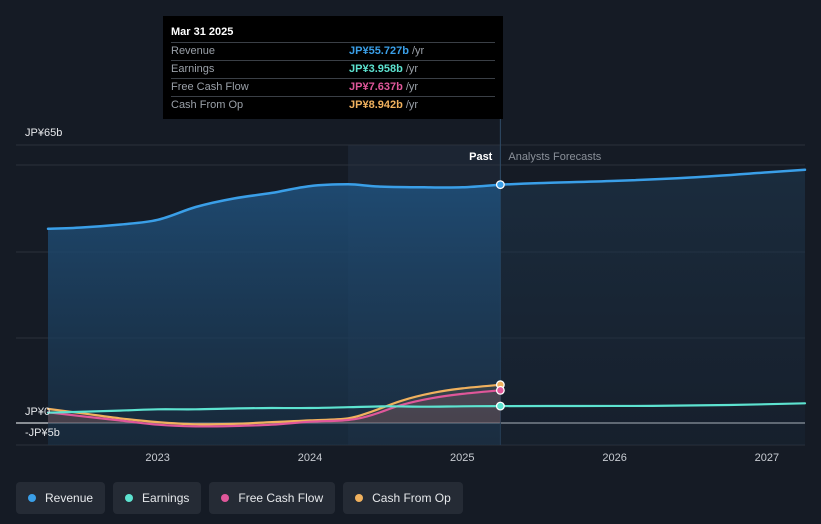  I want to click on tooltip-label: Cash From Op, so click(207, 105).